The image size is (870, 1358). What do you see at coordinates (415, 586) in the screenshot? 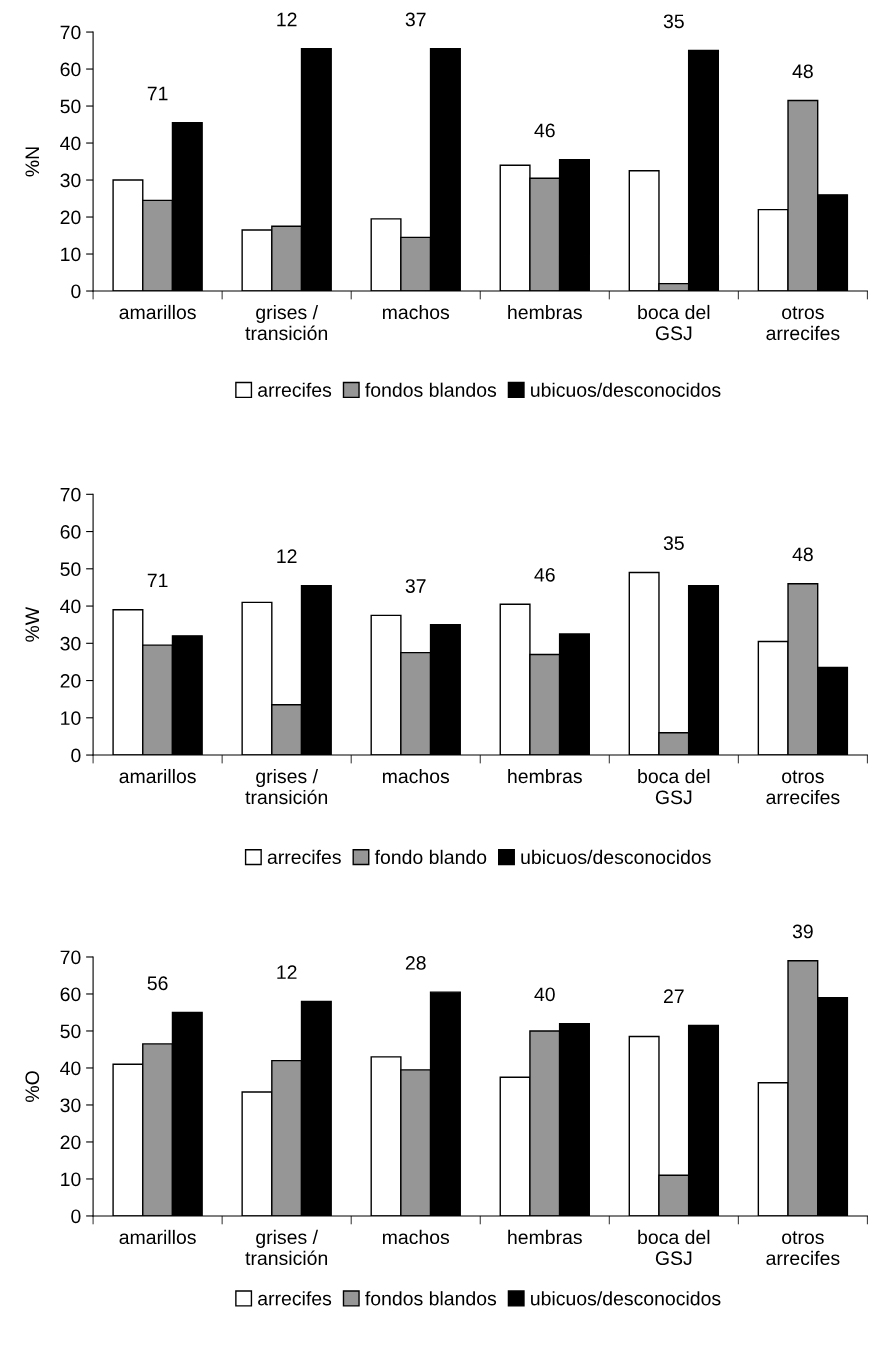
I see `annotation: 37` at bounding box center [415, 586].